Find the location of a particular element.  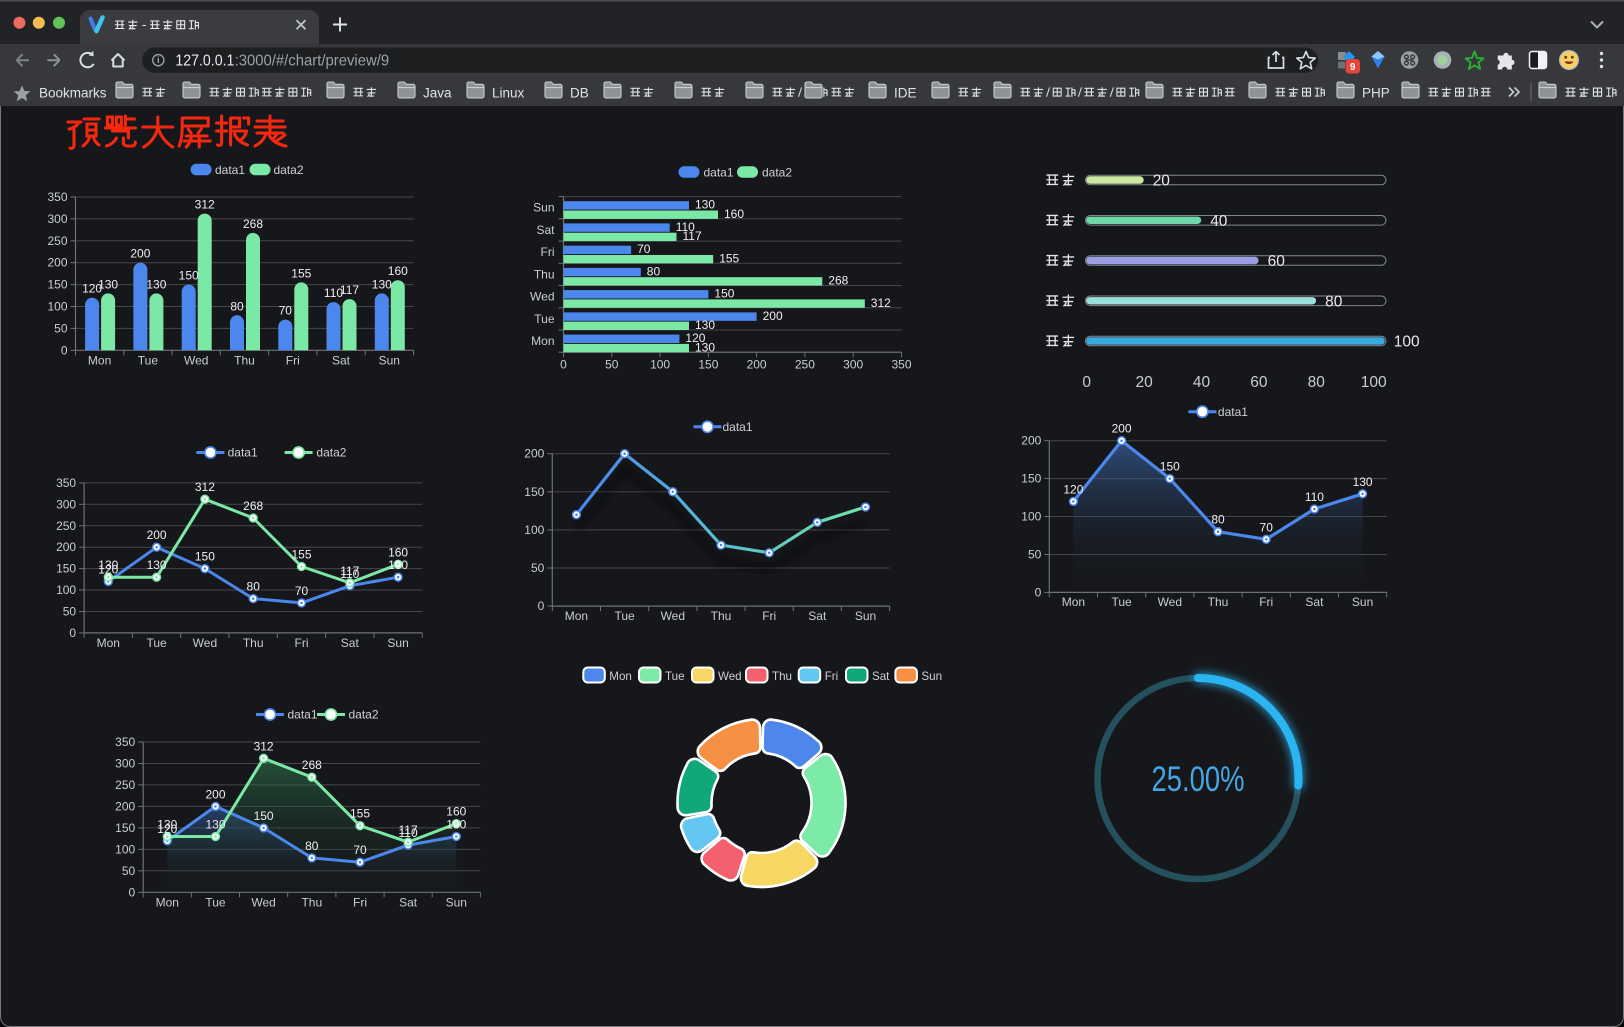

svg-text: 9 is located at coordinates (1353, 67).